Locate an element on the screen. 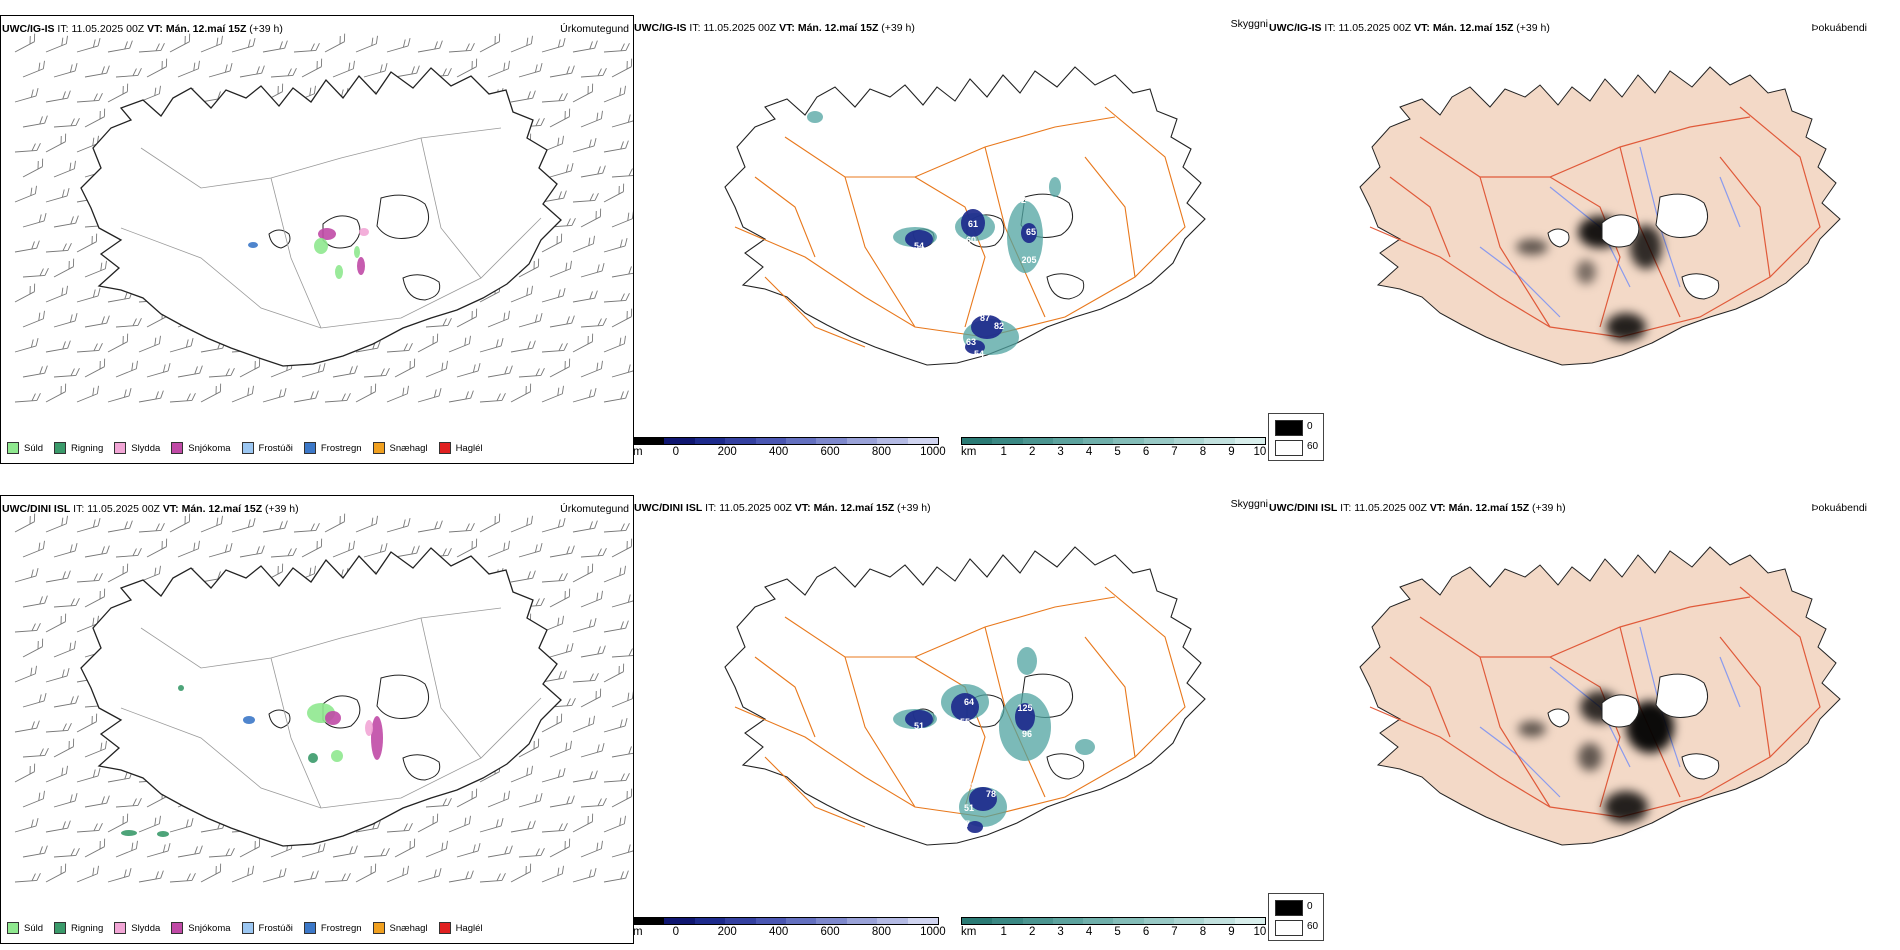 The width and height of the screenshot is (1900, 950). legend-item: Frostúði is located at coordinates (267, 928).